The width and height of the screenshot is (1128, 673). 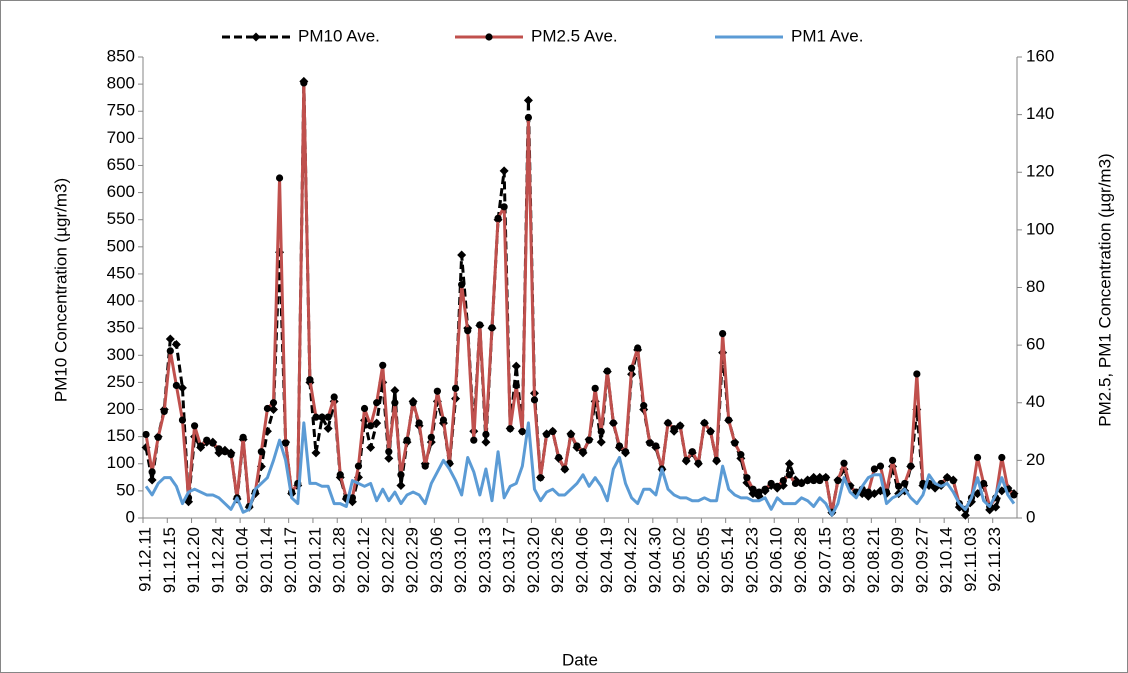 What do you see at coordinates (1035, 401) in the screenshot?
I see `y2-tick-label: 40` at bounding box center [1035, 401].